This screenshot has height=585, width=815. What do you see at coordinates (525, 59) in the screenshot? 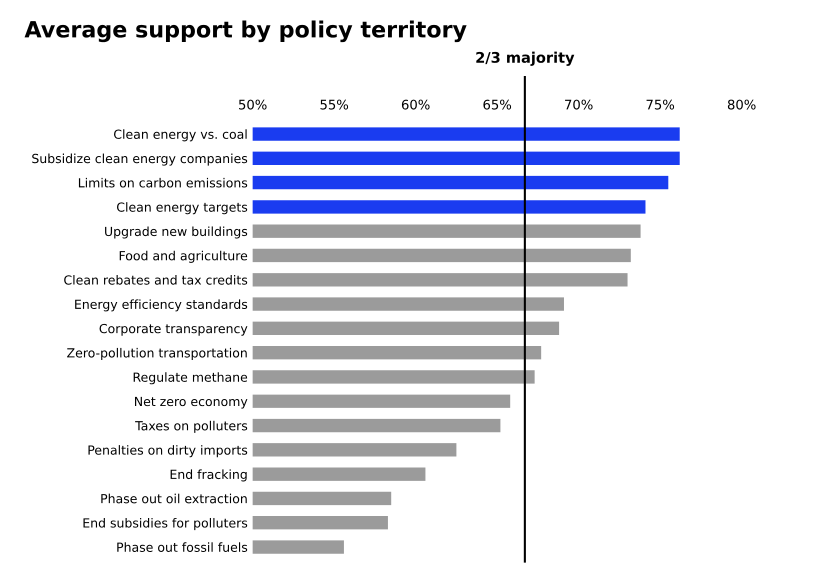
I see `ref-line-label: 2/3 majority` at bounding box center [525, 59].